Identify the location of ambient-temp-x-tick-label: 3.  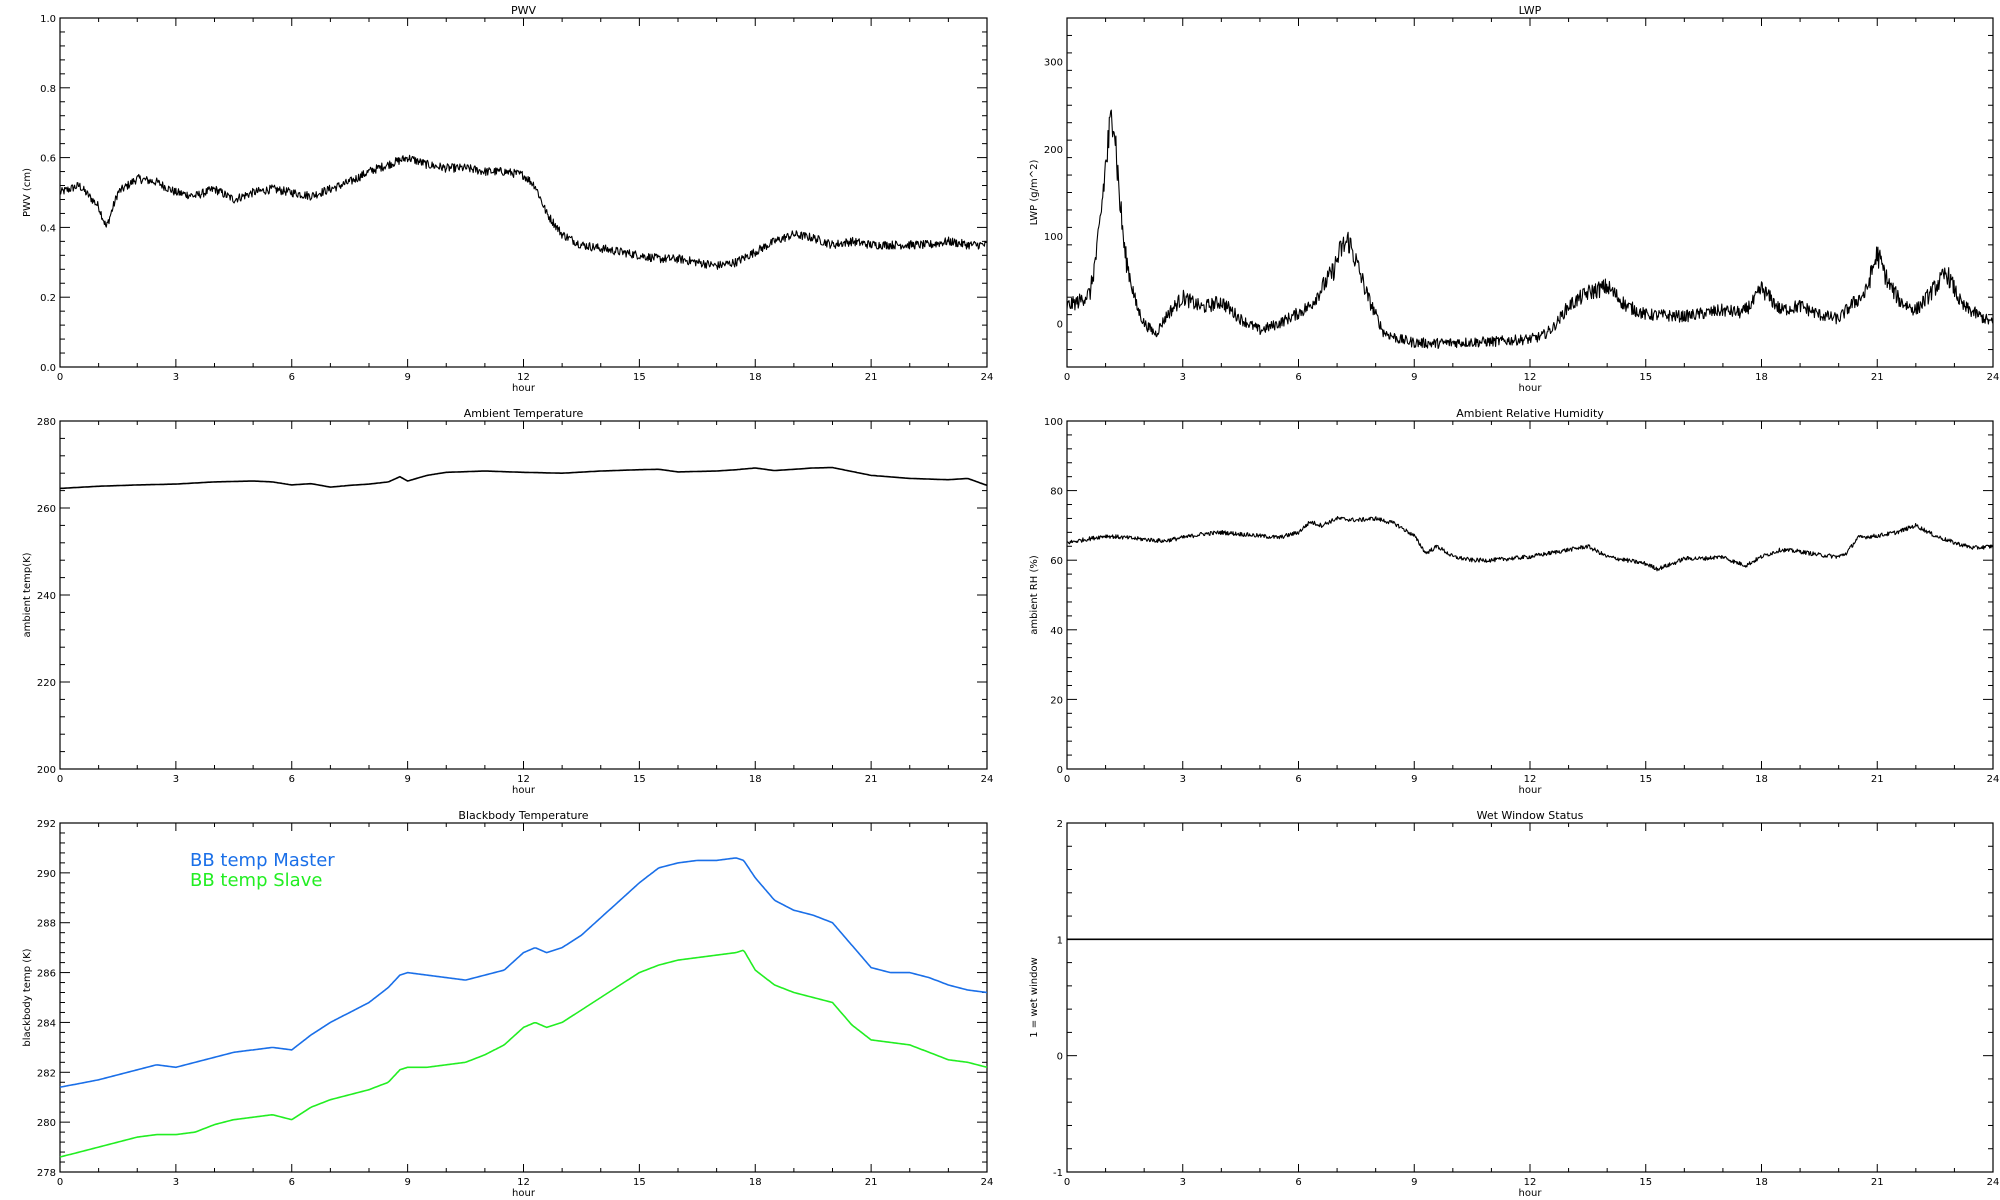
(176, 779).